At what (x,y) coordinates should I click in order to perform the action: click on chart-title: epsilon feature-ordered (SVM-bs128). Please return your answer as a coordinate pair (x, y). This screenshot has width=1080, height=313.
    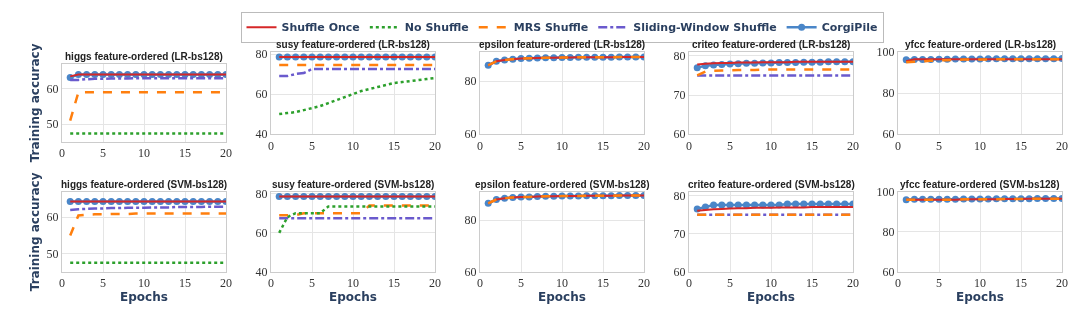
    Looking at the image, I should click on (562, 184).